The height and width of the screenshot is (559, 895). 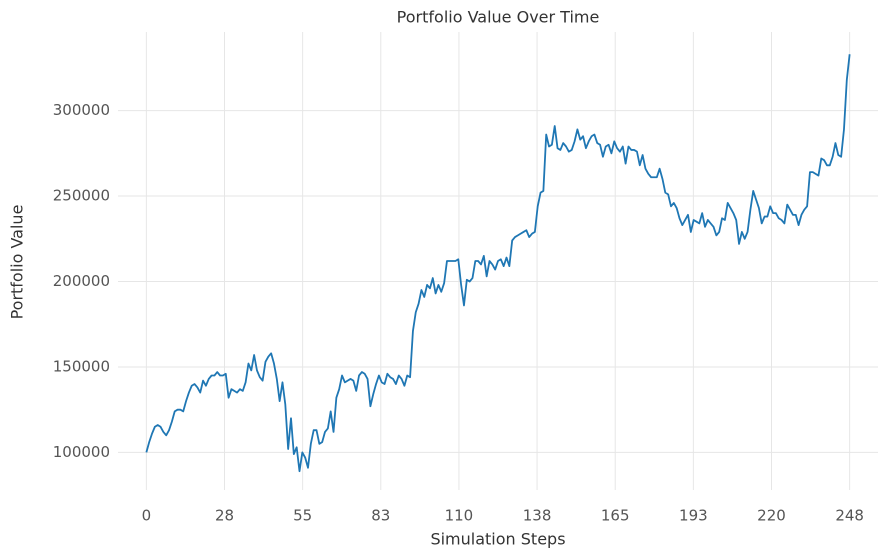 What do you see at coordinates (81, 110) in the screenshot?
I see `y-tick-label: 300000` at bounding box center [81, 110].